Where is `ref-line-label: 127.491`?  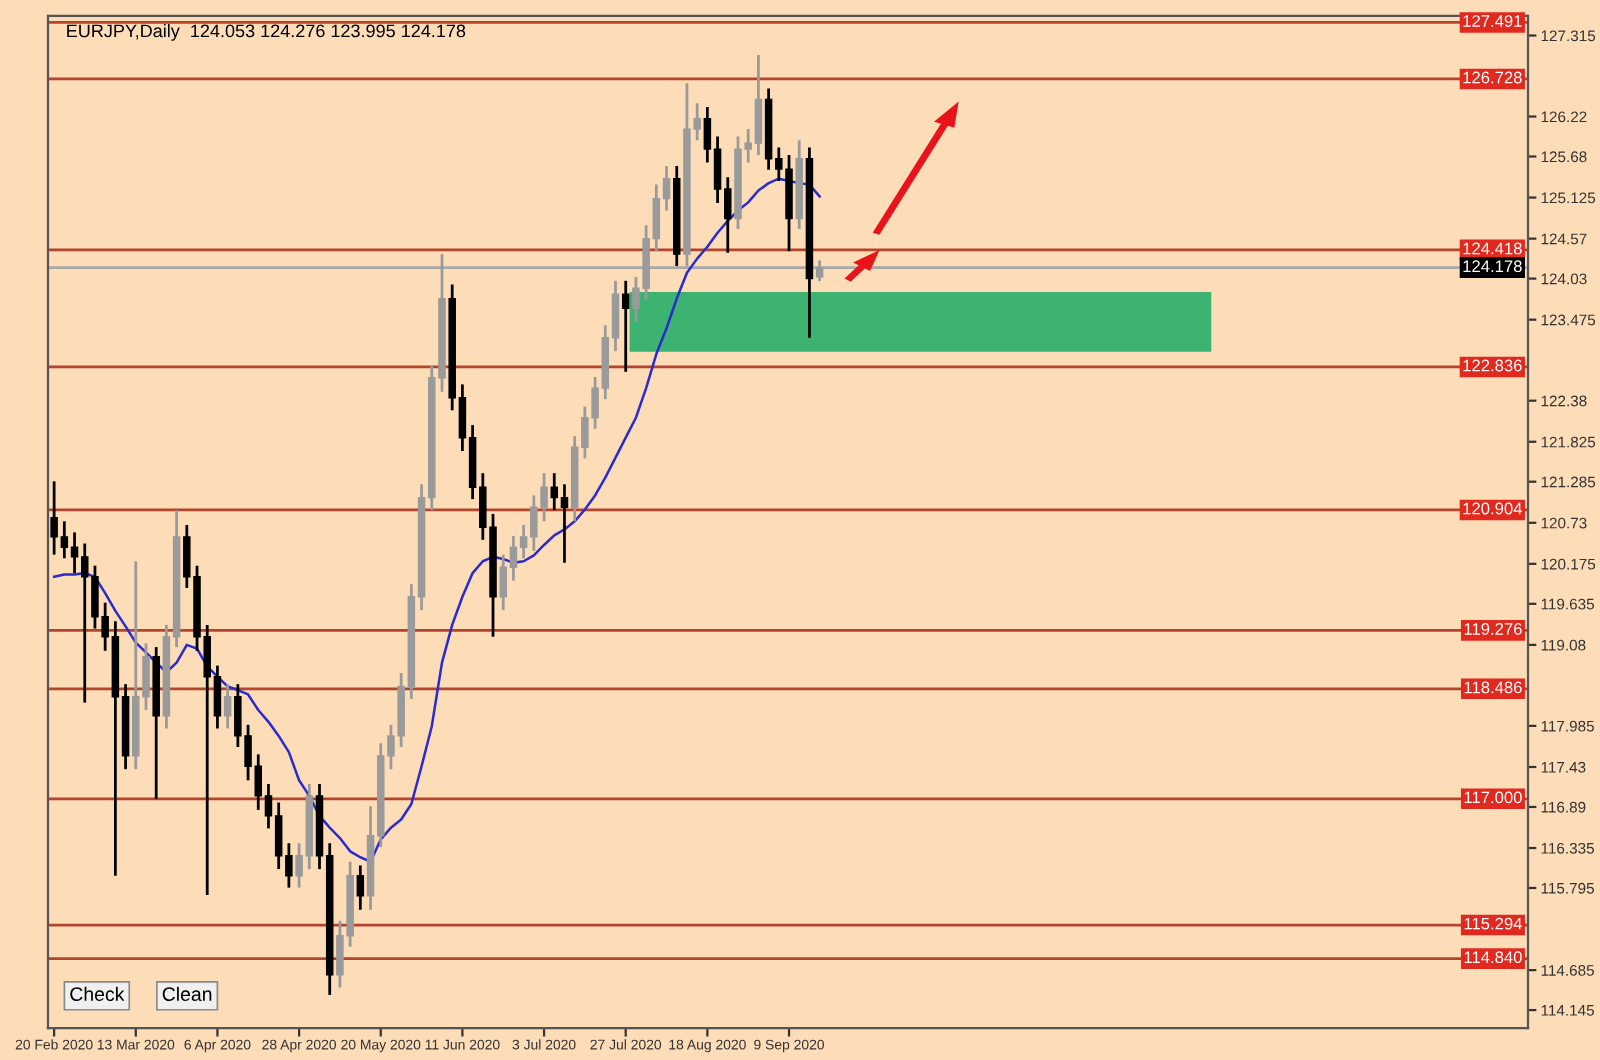
ref-line-label: 127.491 is located at coordinates (1492, 21).